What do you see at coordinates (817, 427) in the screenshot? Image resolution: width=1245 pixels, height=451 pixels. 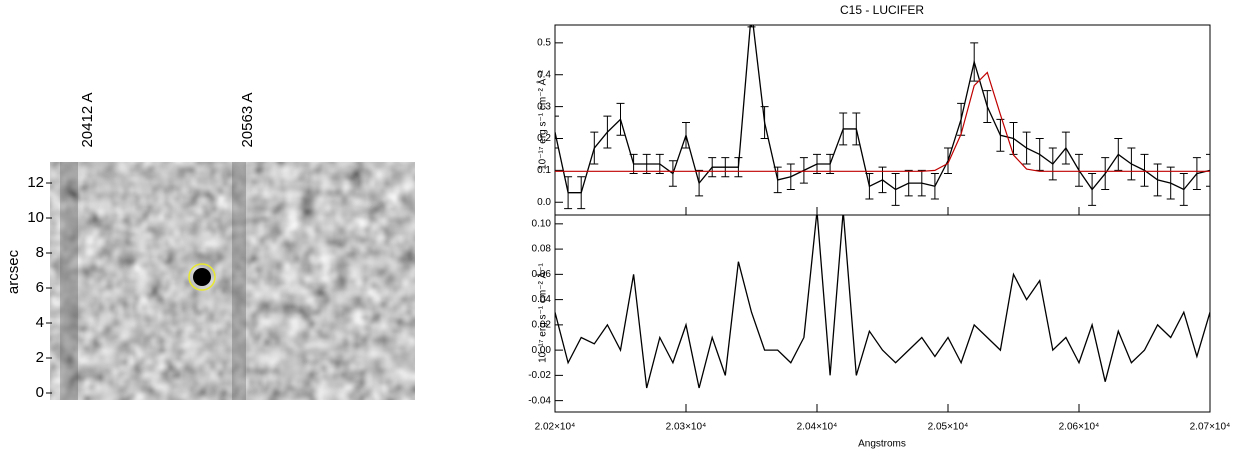 I see `x-tick-label: 2.04×10⁴` at bounding box center [817, 427].